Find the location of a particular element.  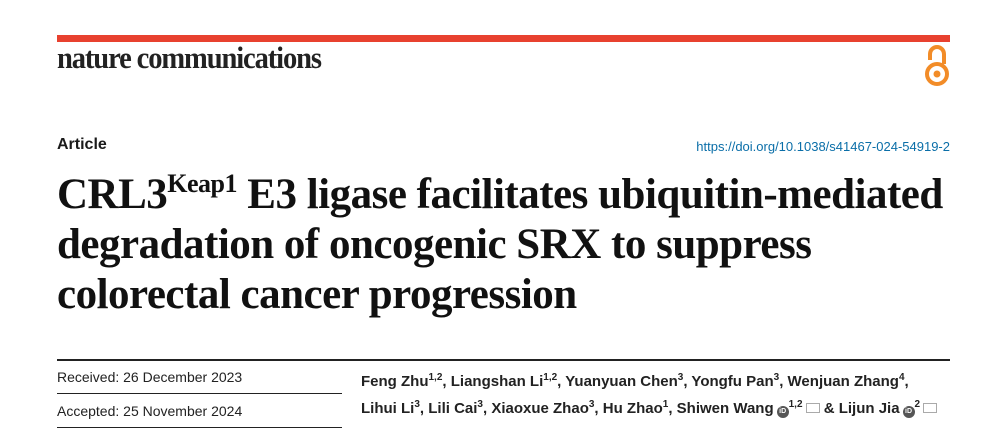

author: Shiwen Wang iD1,2 & is located at coordinates (757, 408).